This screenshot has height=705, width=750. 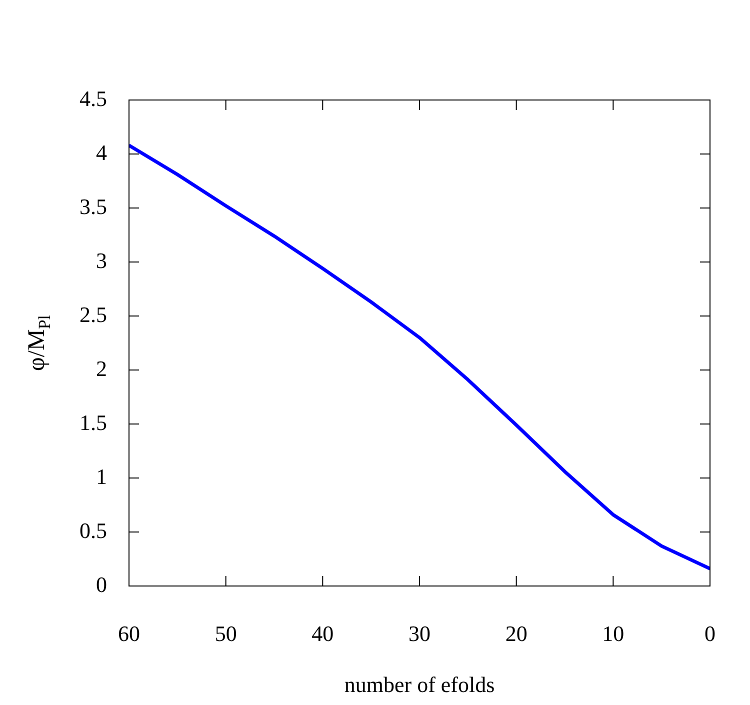 What do you see at coordinates (710, 633) in the screenshot?
I see `x-tick-label: 0` at bounding box center [710, 633].